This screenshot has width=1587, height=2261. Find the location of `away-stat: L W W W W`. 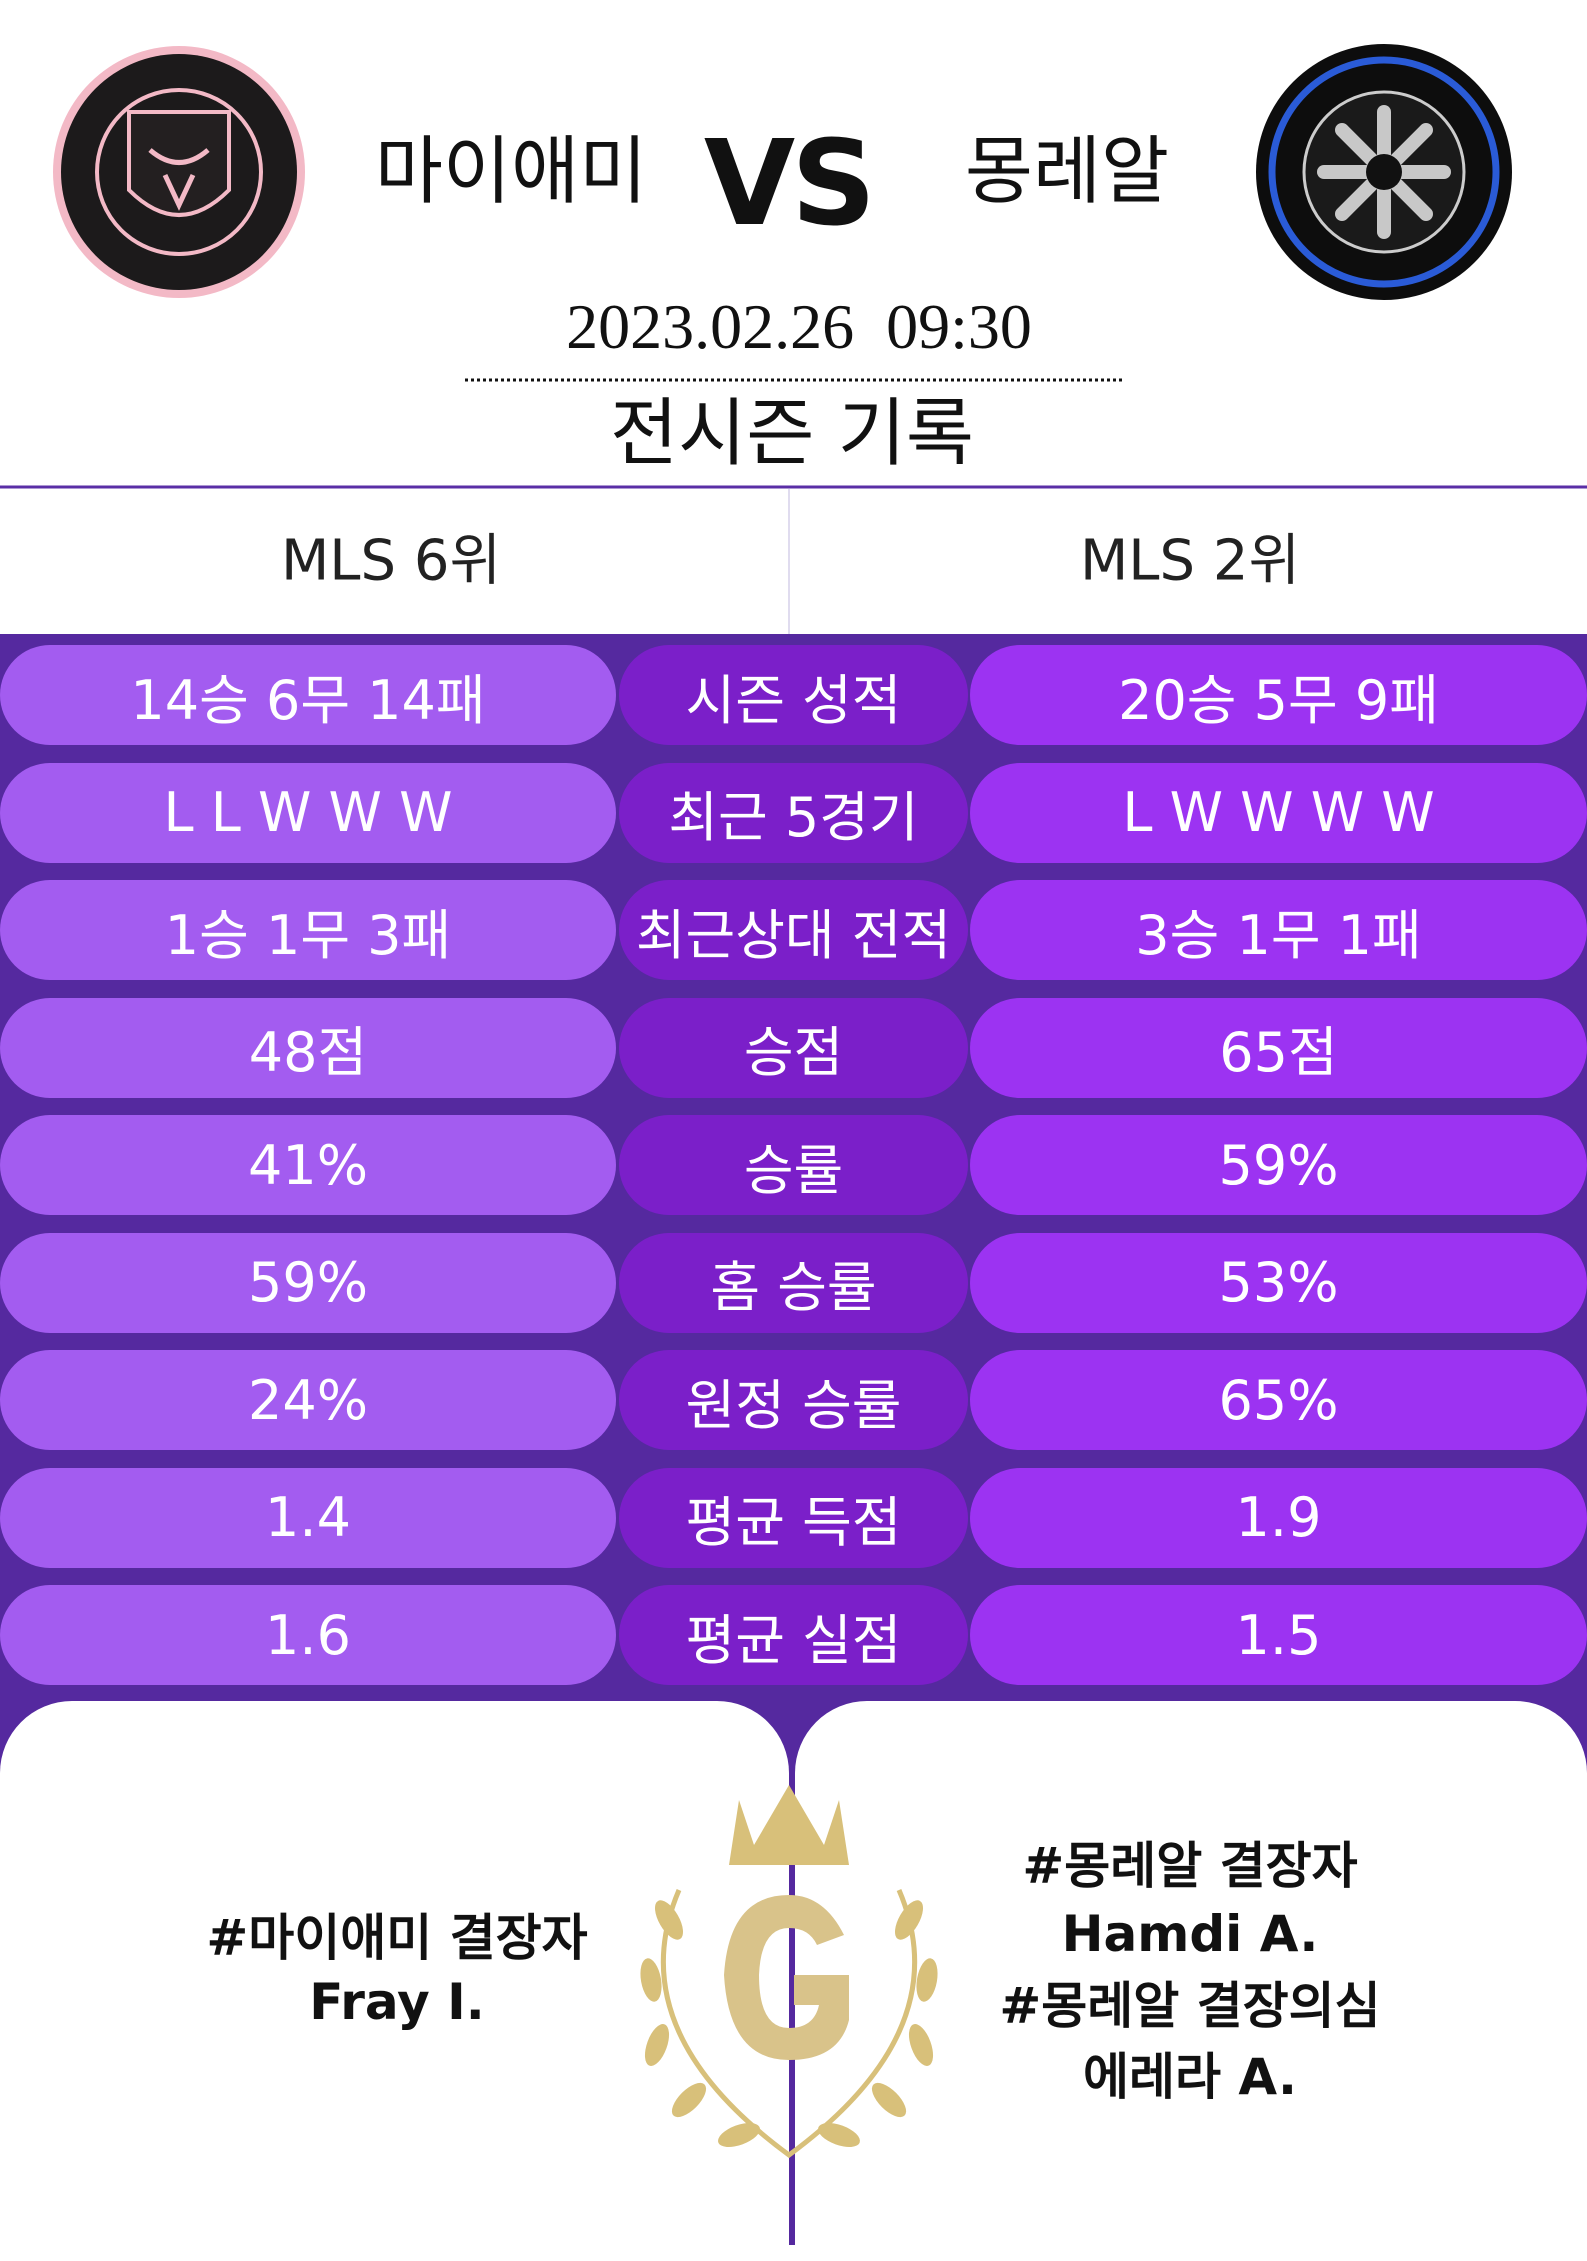

away-stat: L W W W W is located at coordinates (1278, 812).